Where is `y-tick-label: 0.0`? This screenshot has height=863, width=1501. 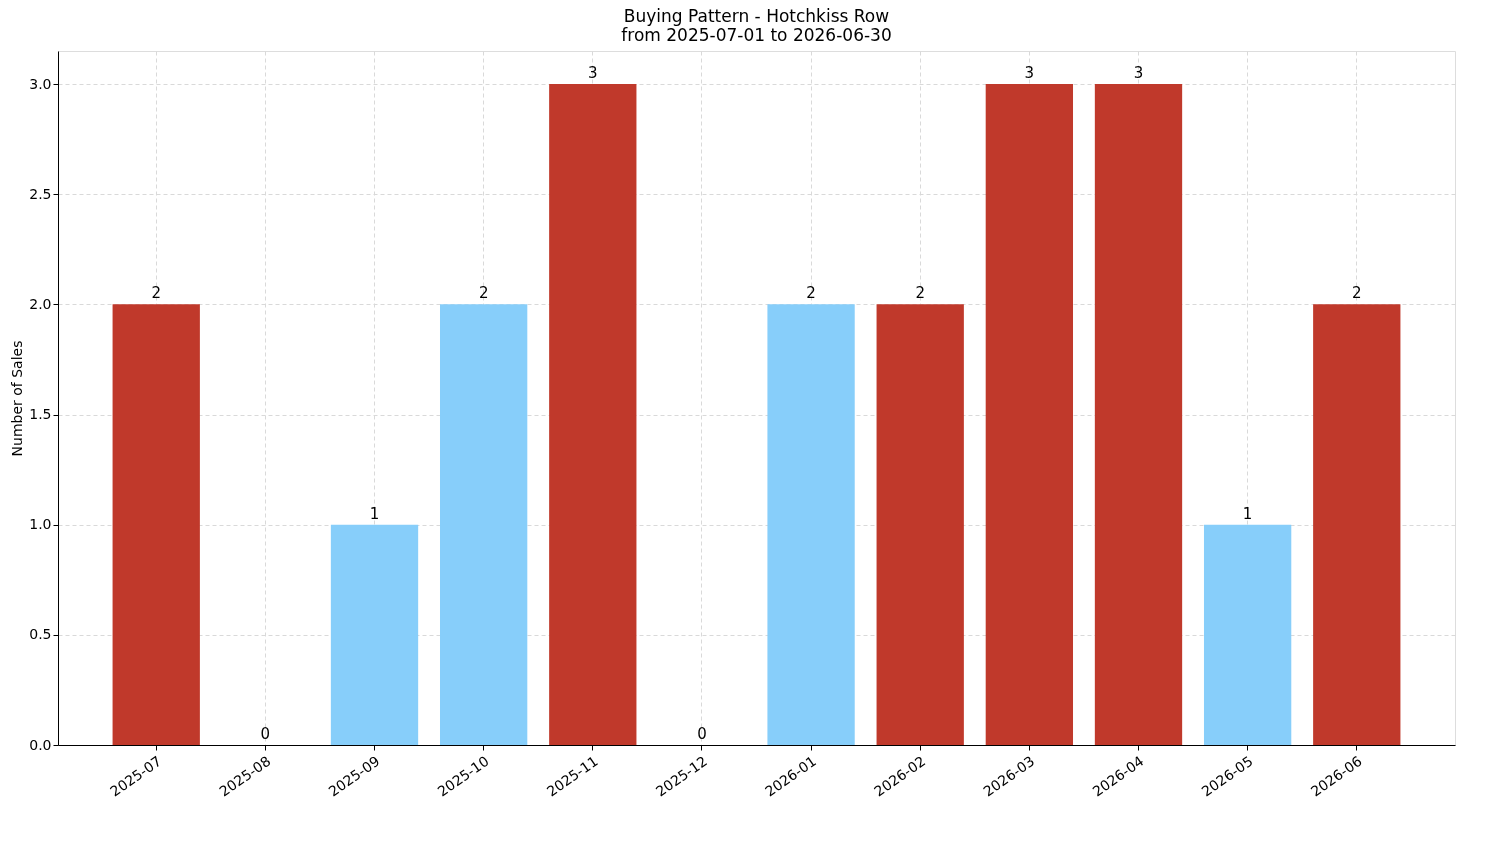
y-tick-label: 0.0 is located at coordinates (40, 744).